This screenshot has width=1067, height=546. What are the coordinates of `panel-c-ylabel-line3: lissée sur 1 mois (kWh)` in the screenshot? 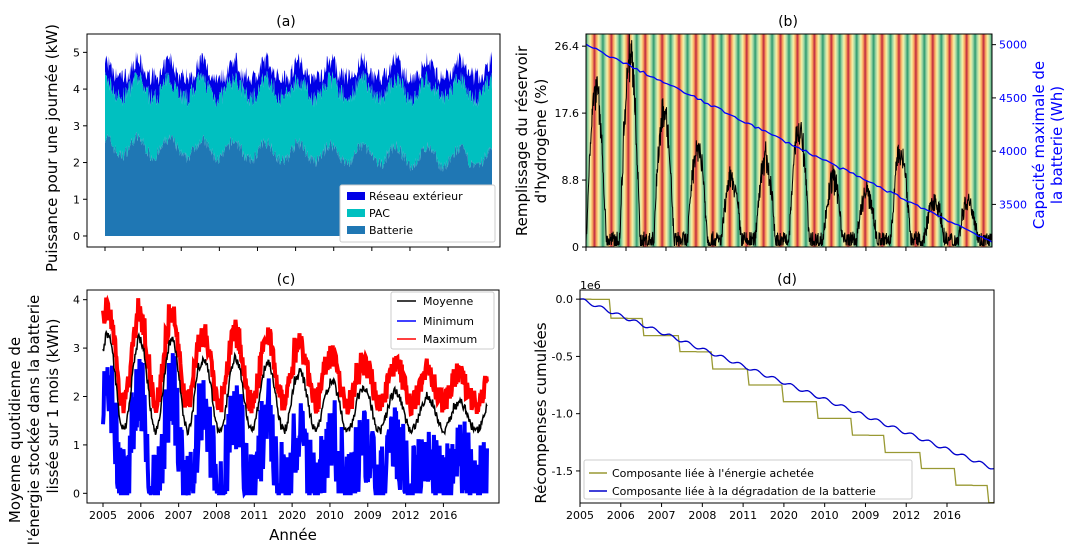 It's located at (53, 405).